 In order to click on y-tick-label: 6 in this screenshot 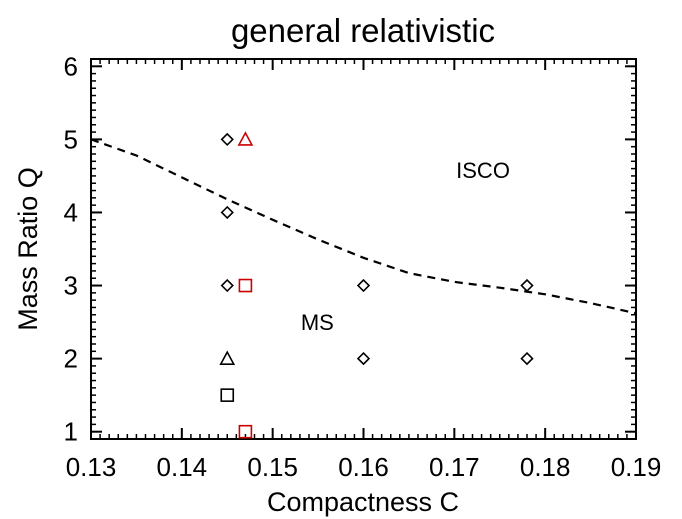, I will do `click(71, 66)`.